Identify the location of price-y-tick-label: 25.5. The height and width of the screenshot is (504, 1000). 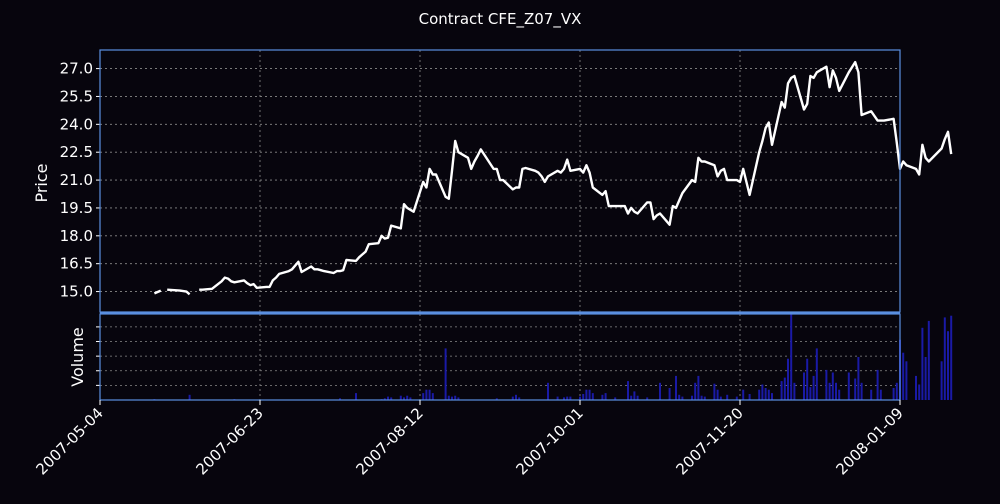
(76, 96).